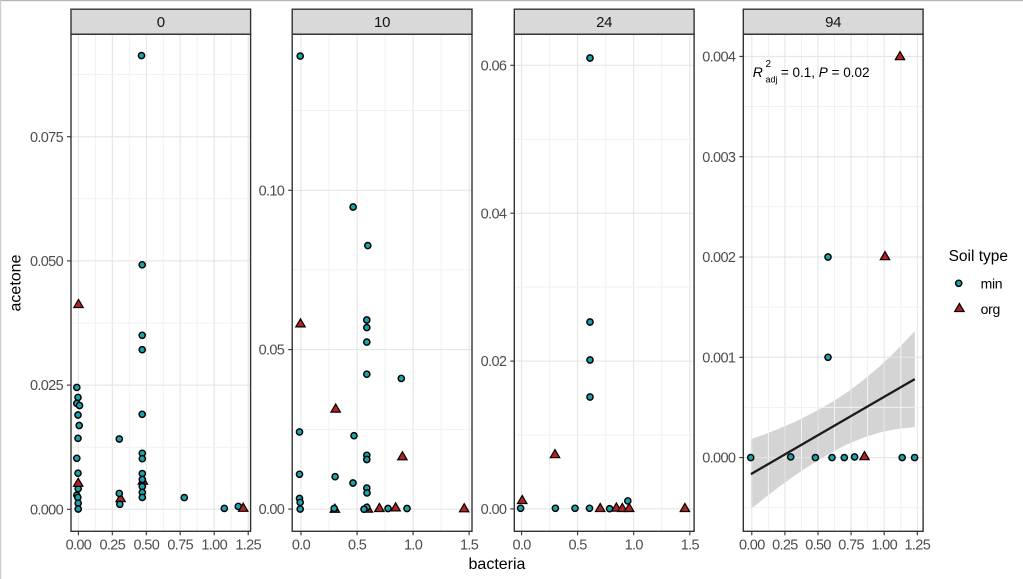 Image resolution: width=1023 pixels, height=579 pixels. Describe the element at coordinates (719, 258) in the screenshot. I see `svg-text: 0.002` at that location.